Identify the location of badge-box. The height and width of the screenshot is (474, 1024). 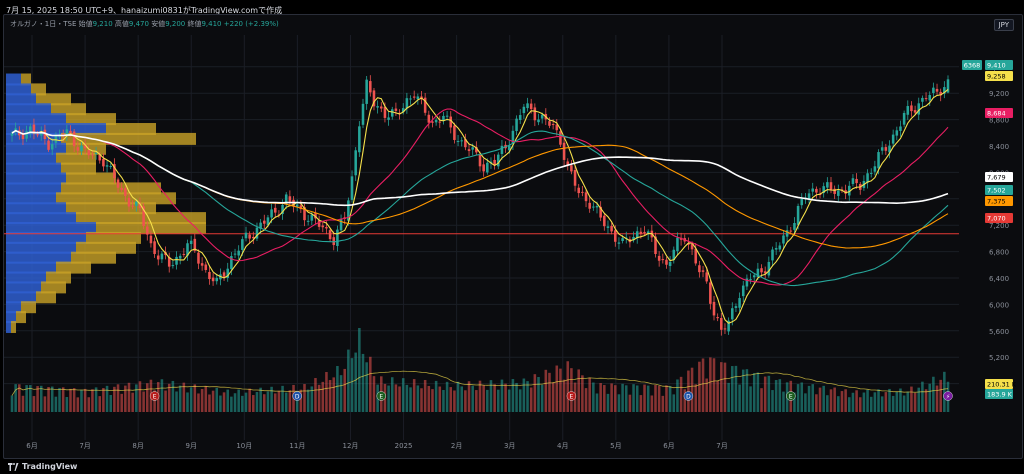
(999, 201).